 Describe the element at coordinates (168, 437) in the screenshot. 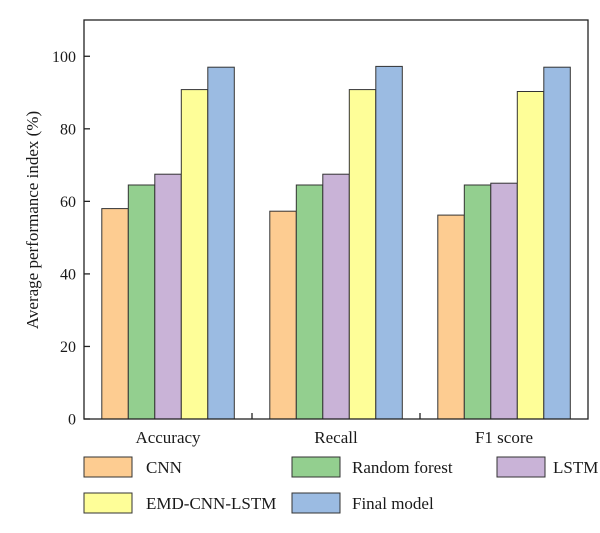

I see `x-category-label-accuracy: Accuracy` at that location.